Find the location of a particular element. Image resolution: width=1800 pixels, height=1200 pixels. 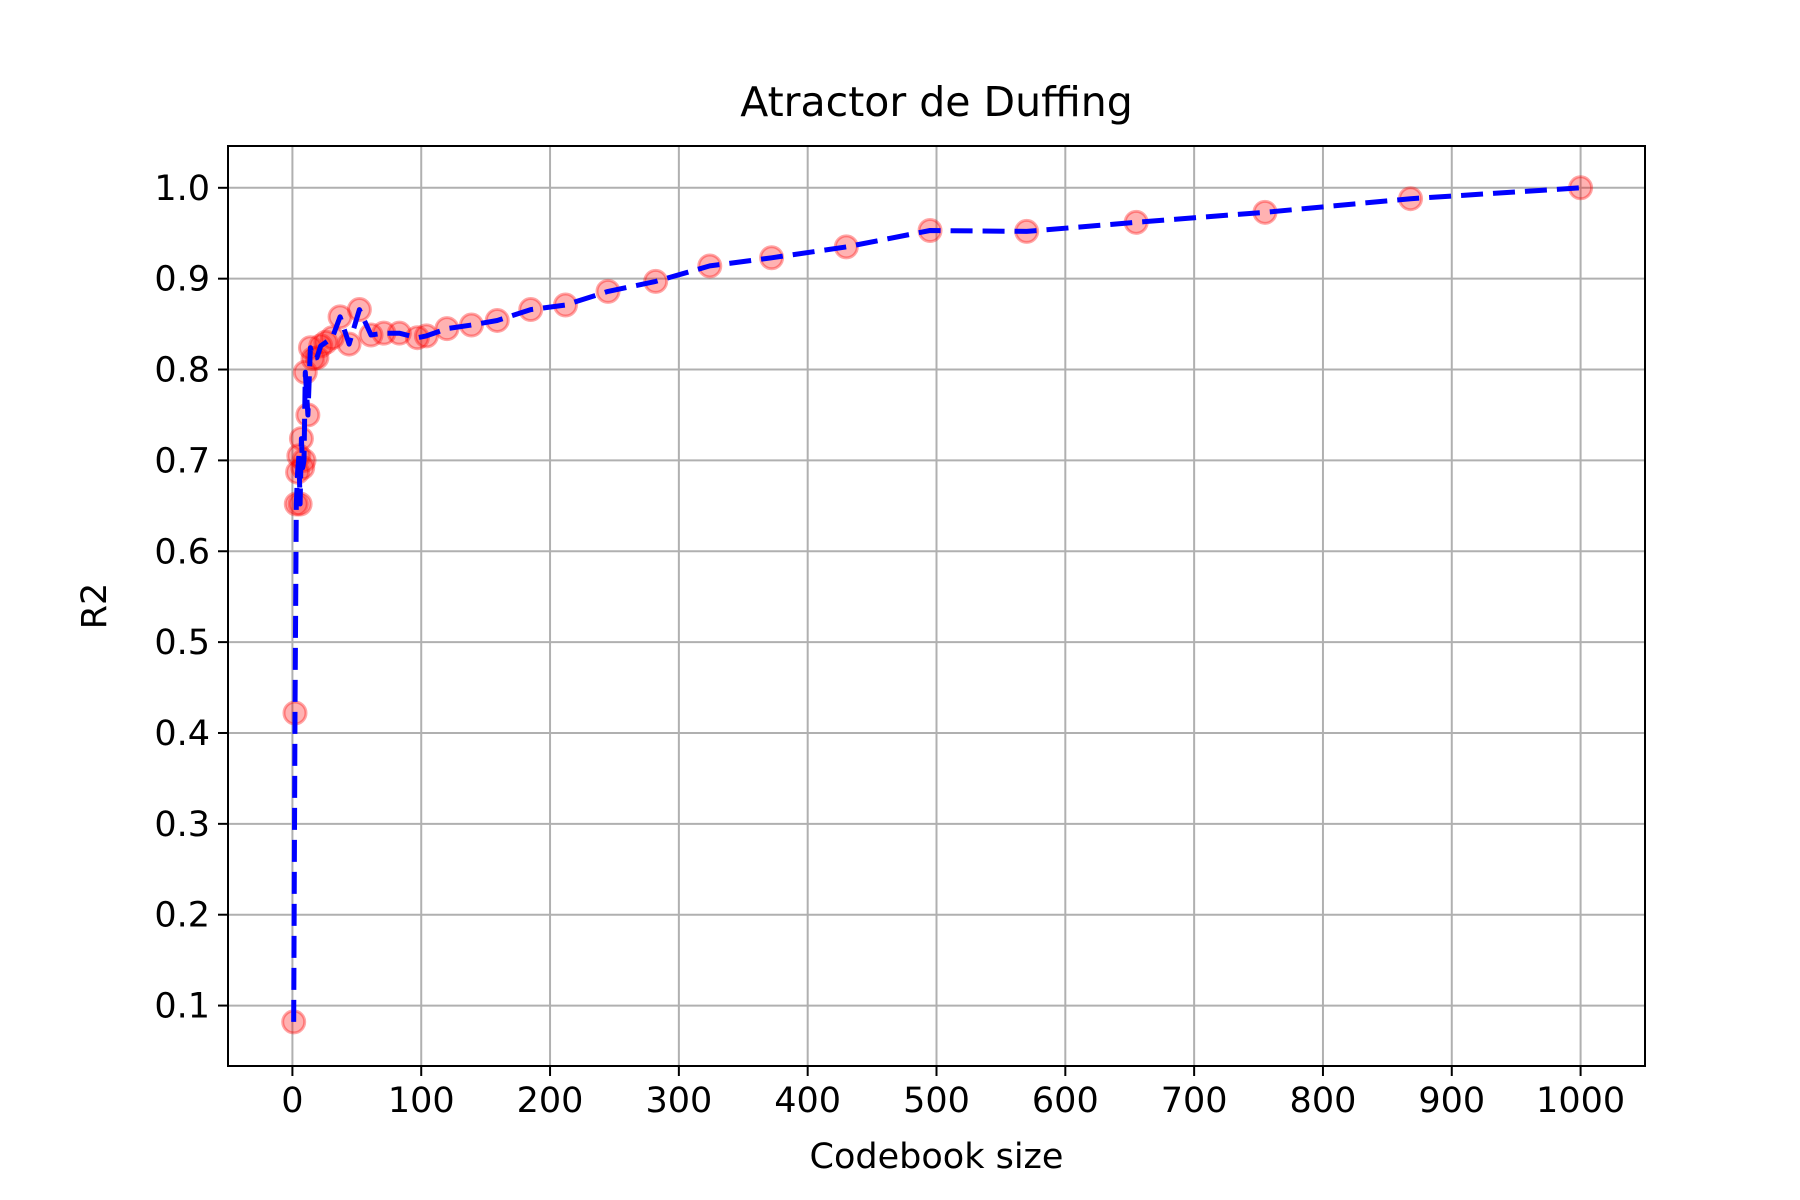

x-tick-label: 300 is located at coordinates (678, 1101).